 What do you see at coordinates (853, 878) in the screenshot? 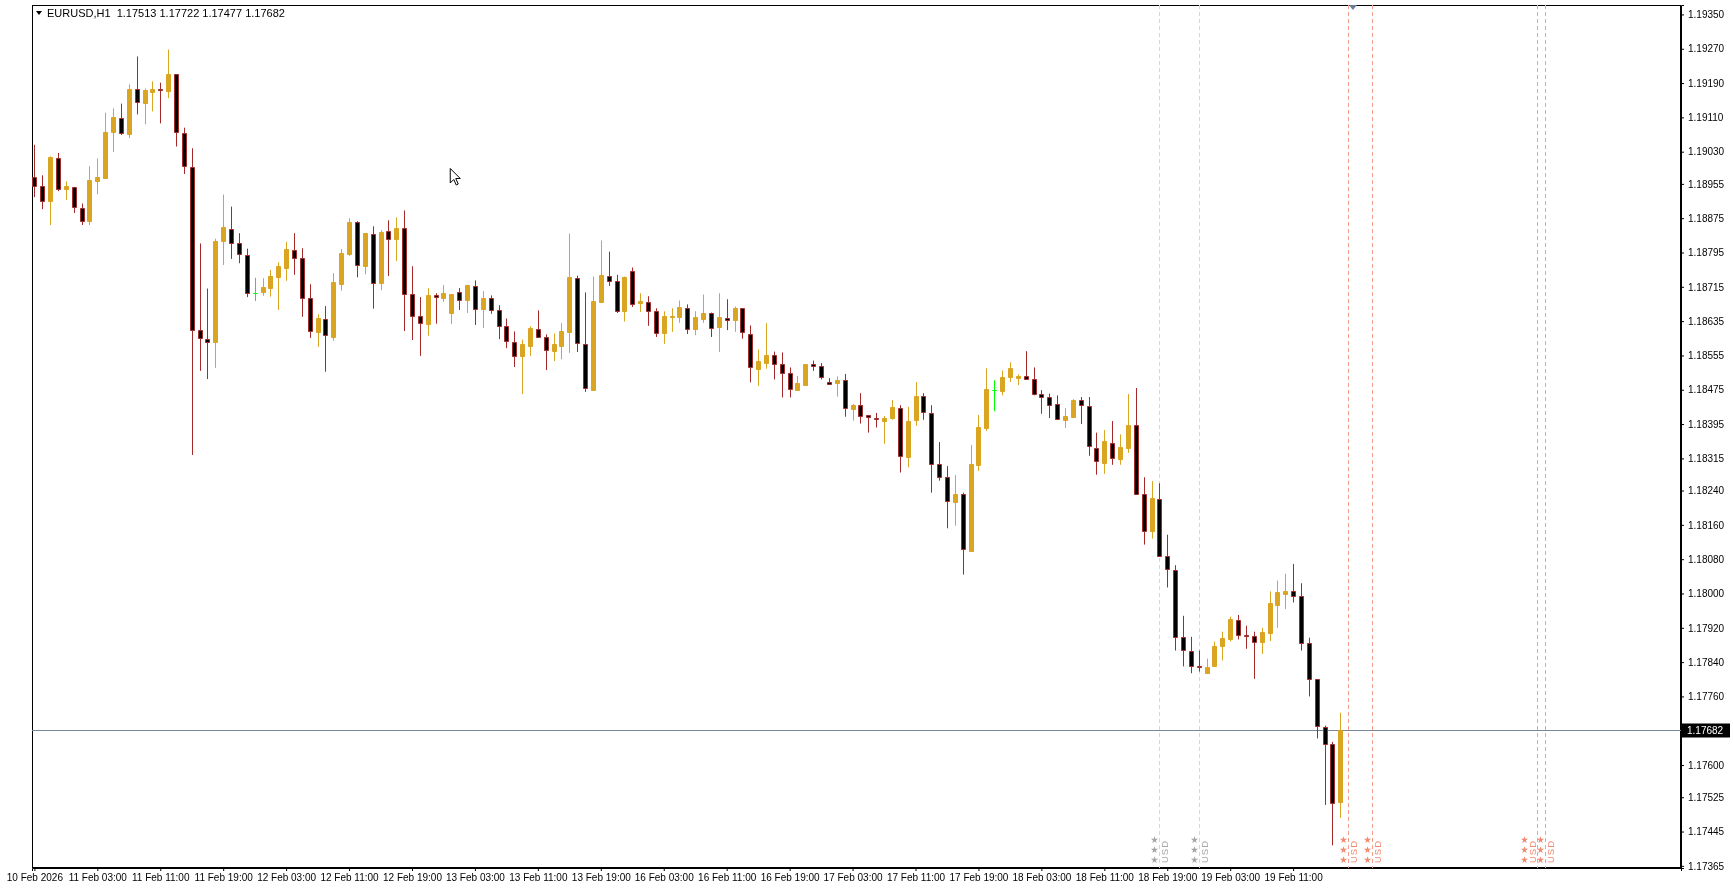
I see `x-tick-label: 17 Feb 03:00` at bounding box center [853, 878].